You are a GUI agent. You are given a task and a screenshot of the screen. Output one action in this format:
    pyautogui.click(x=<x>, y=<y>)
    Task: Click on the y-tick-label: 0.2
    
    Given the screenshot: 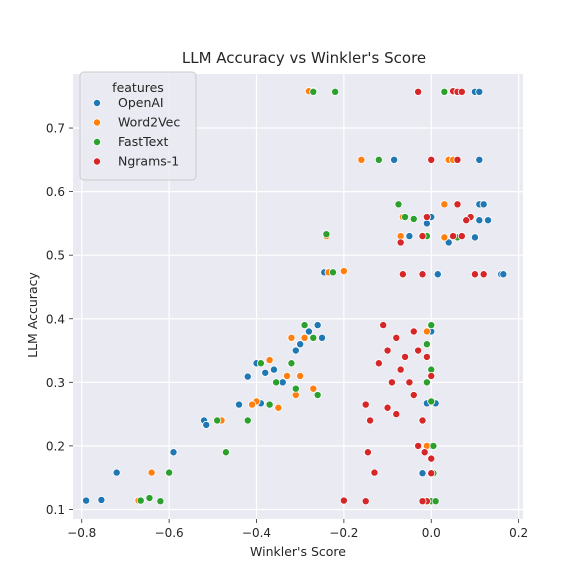 What is the action you would take?
    pyautogui.click(x=55, y=446)
    